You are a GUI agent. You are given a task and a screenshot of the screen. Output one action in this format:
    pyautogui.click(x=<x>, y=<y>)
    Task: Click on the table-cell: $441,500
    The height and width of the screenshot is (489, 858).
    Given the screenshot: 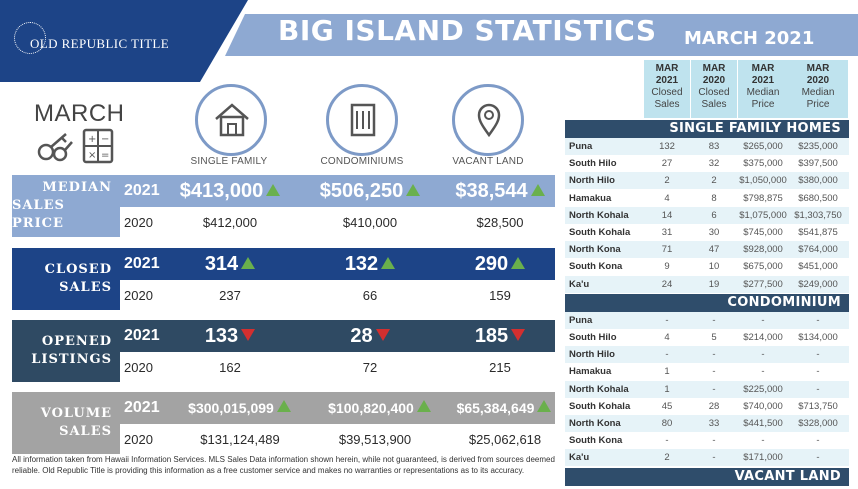 What is the action you would take?
    pyautogui.click(x=763, y=423)
    